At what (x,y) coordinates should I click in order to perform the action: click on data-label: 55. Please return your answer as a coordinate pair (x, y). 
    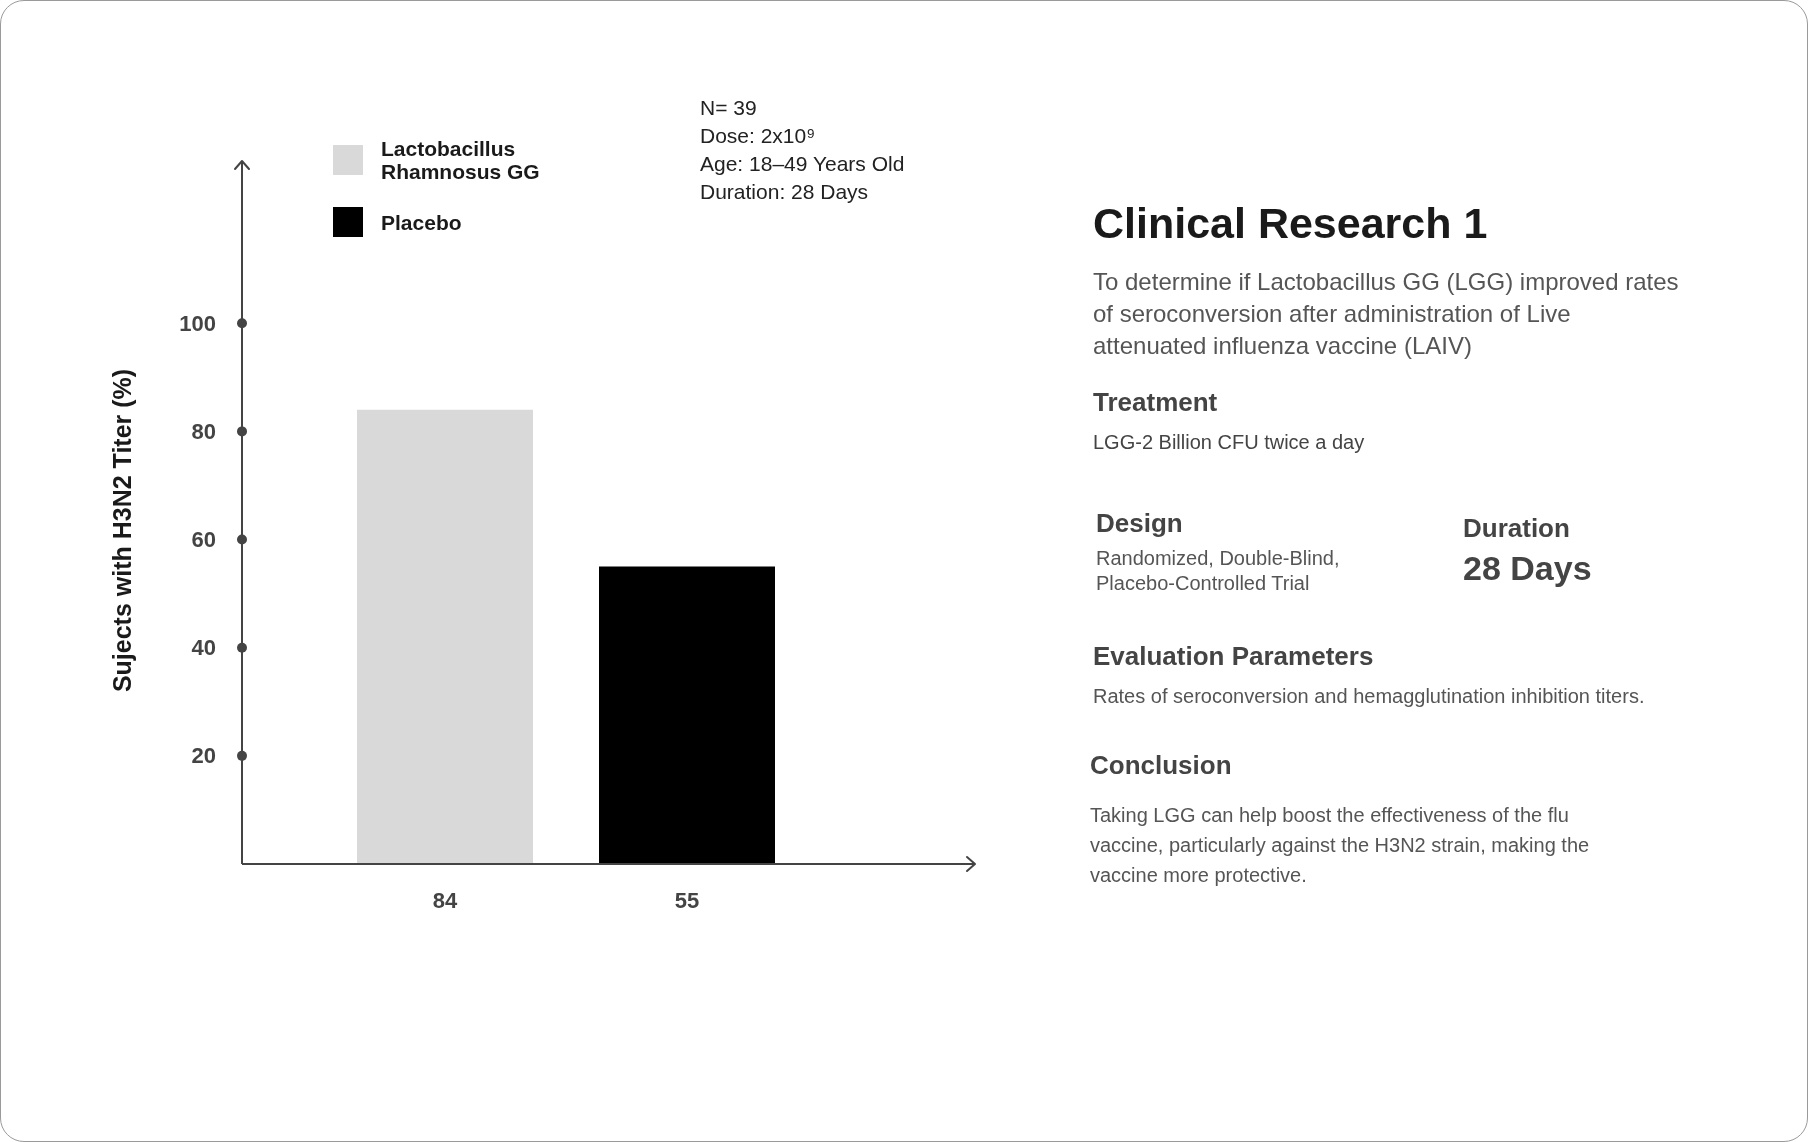
    Looking at the image, I should click on (687, 900).